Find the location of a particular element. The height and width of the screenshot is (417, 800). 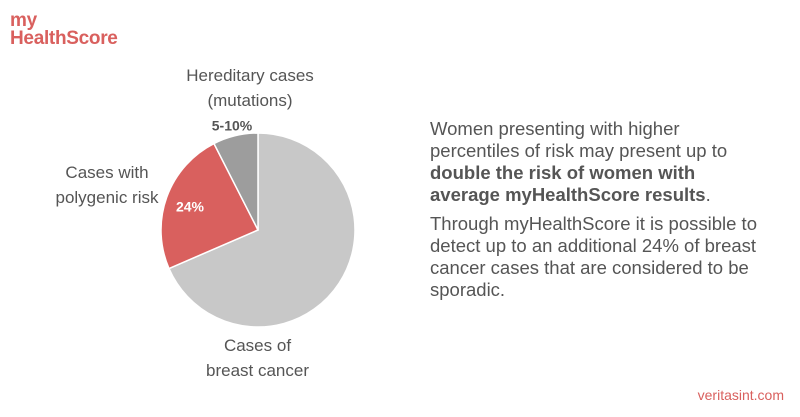

logo-line: HealthScore is located at coordinates (64, 38).